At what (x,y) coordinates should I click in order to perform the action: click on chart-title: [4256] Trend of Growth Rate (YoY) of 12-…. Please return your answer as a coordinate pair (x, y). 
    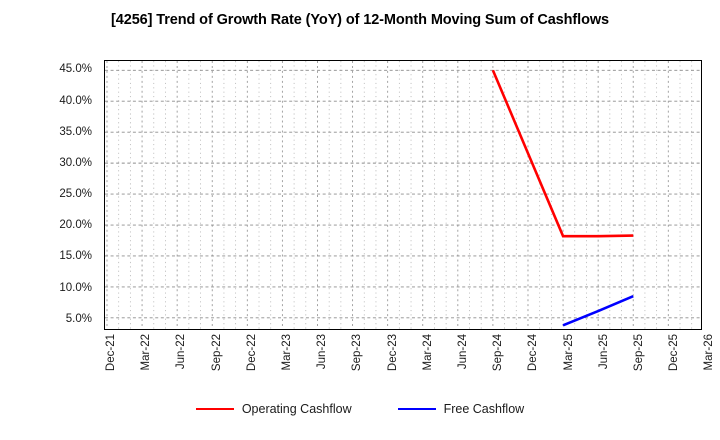
    Looking at the image, I should click on (360, 20).